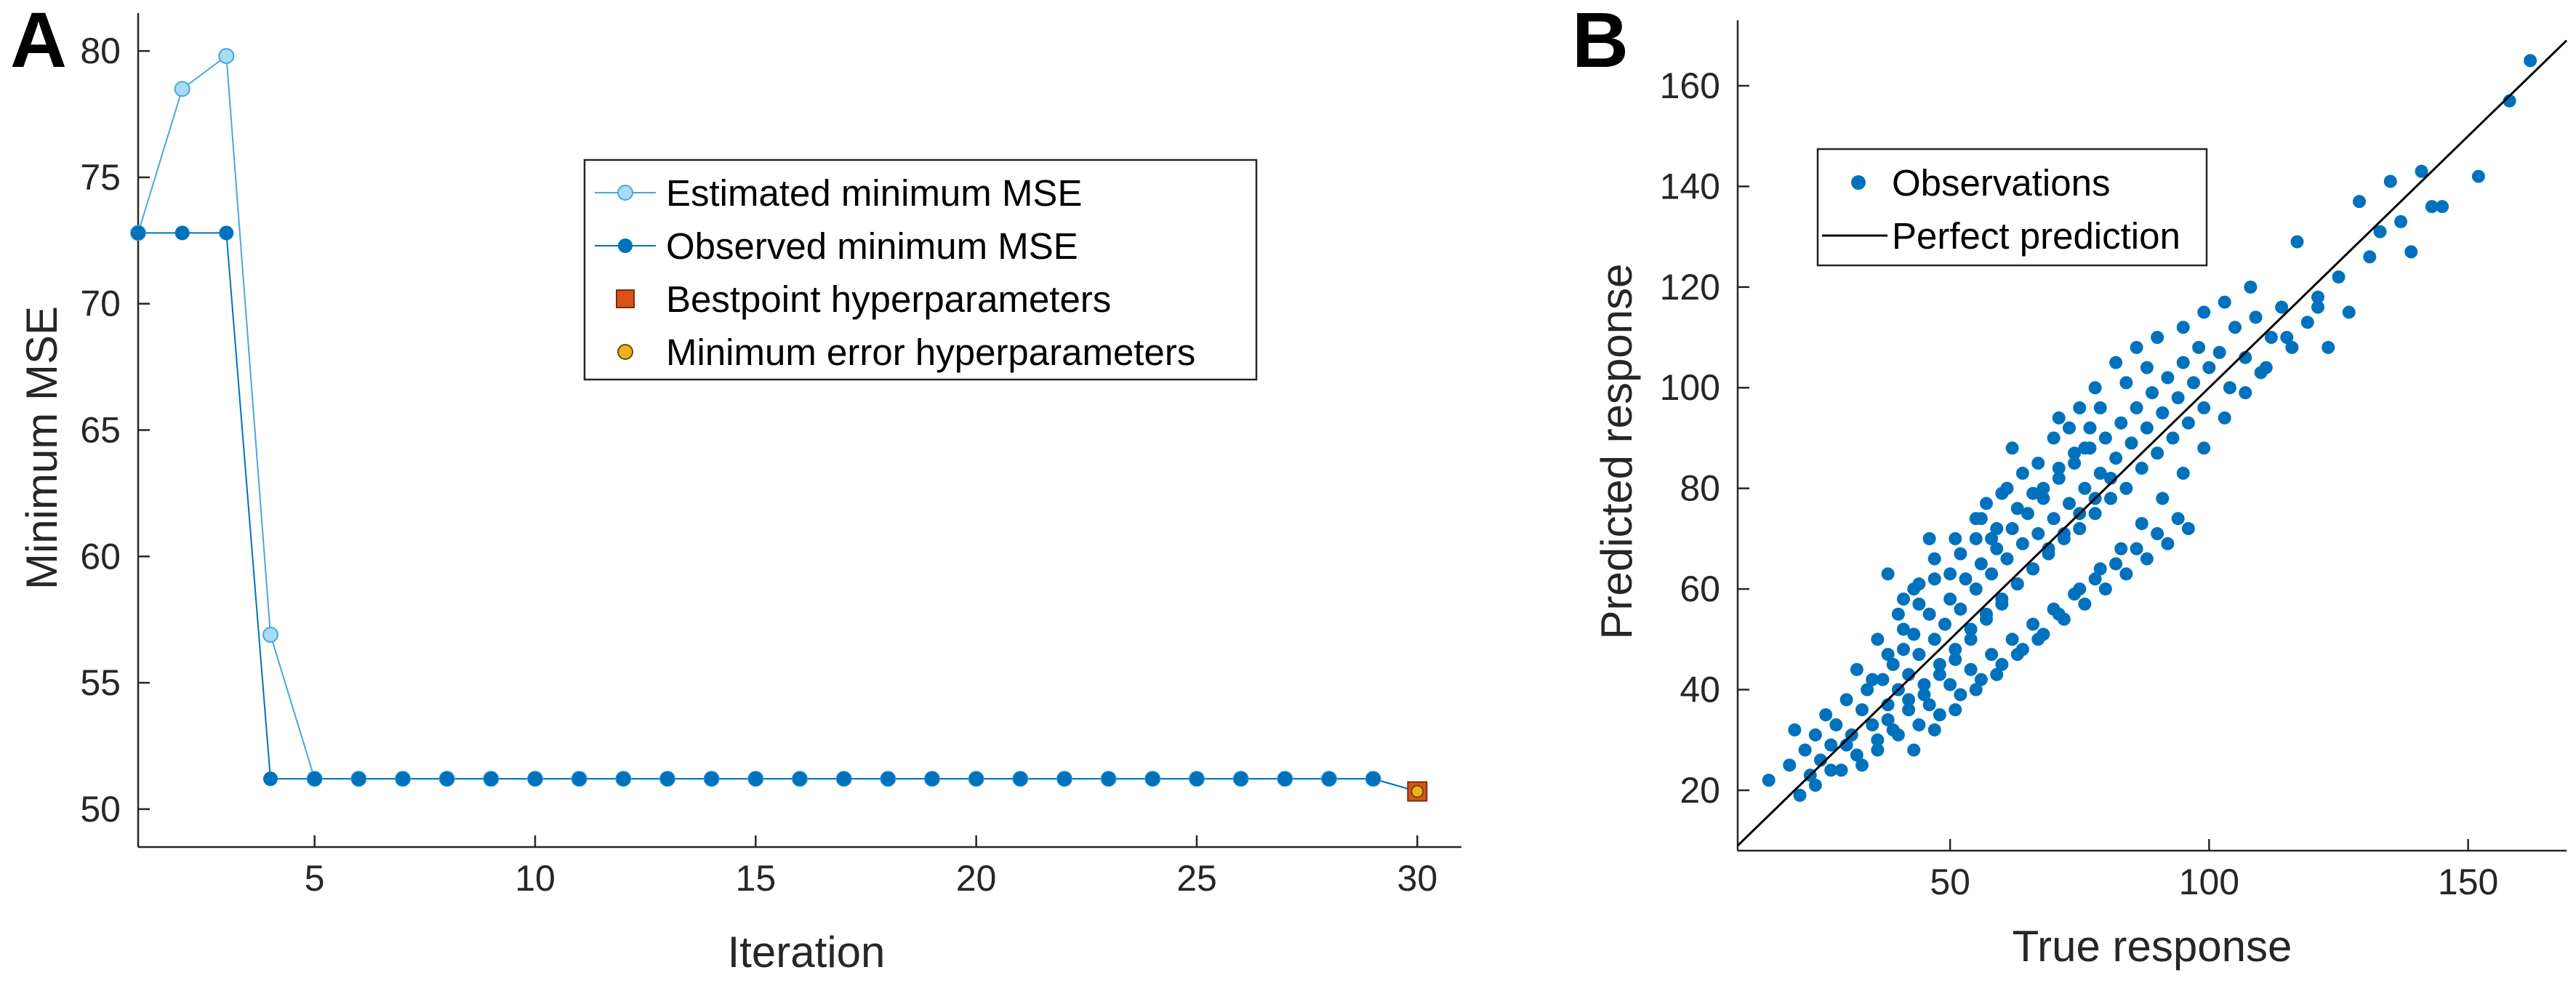 This screenshot has height=983, width=2576. What do you see at coordinates (100, 177) in the screenshot?
I see `panel-a-y-tick-label: 75` at bounding box center [100, 177].